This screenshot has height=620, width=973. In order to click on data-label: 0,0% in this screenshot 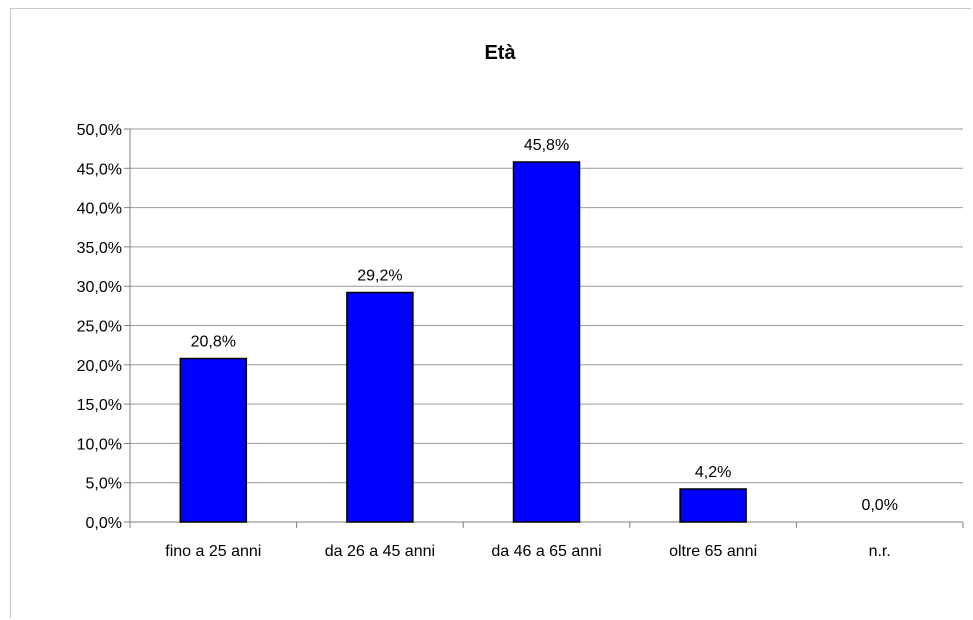, I will do `click(879, 505)`.